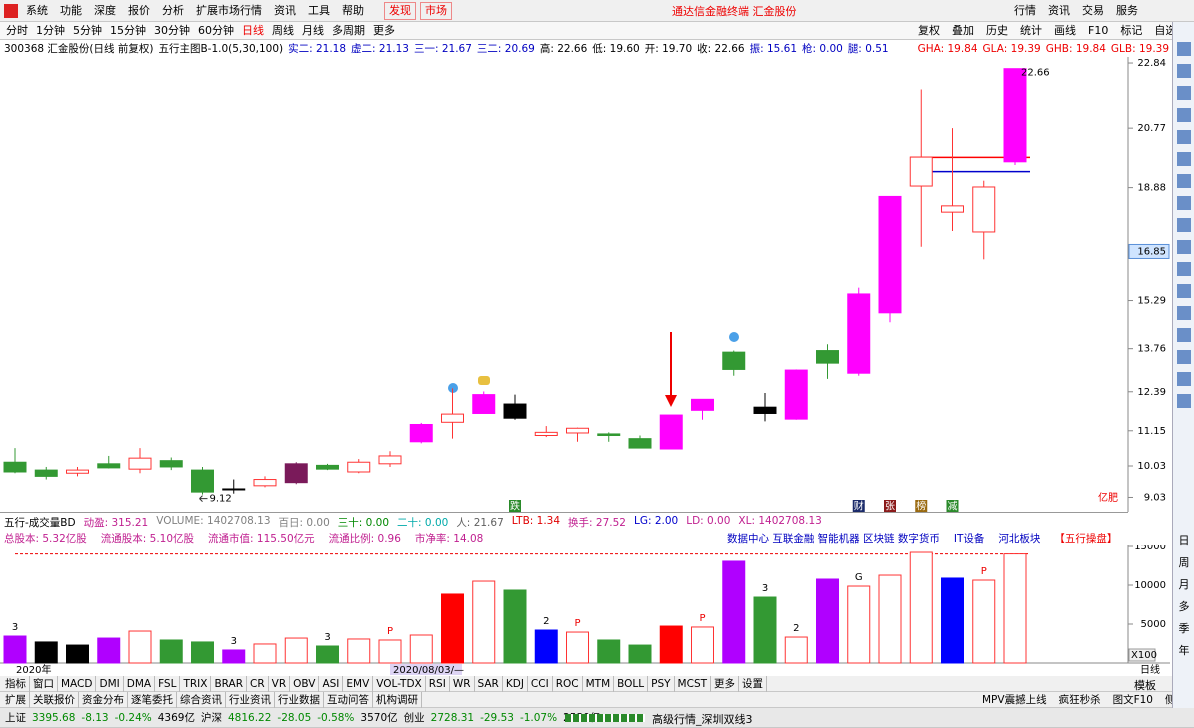 The image size is (1194, 728). Describe the element at coordinates (50, 30) in the screenshot. I see `period-tab: 1分钟` at that location.